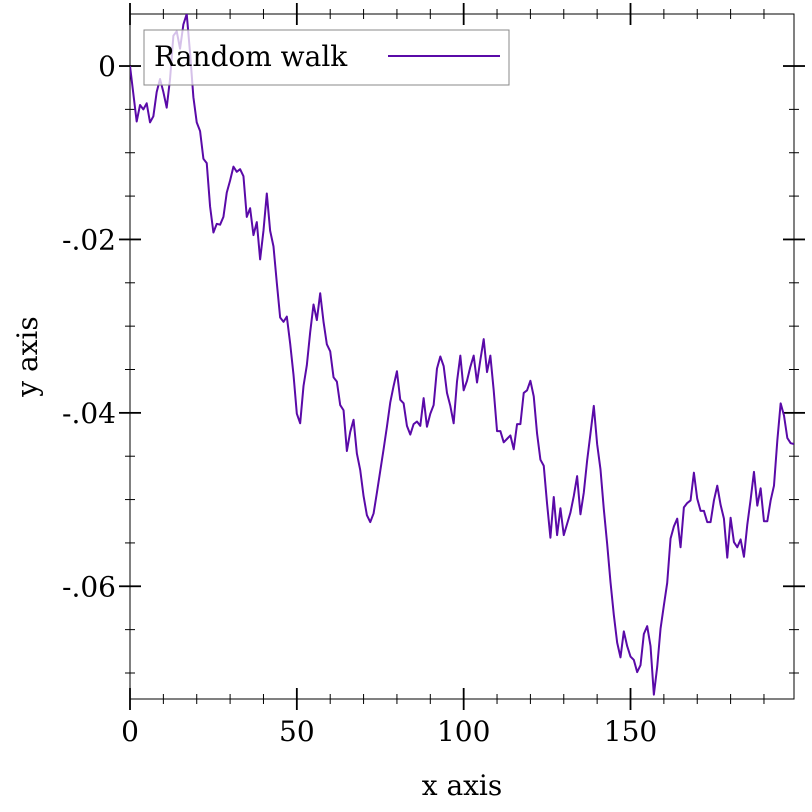  I want to click on y-axis-label: y axis, so click(27, 357).